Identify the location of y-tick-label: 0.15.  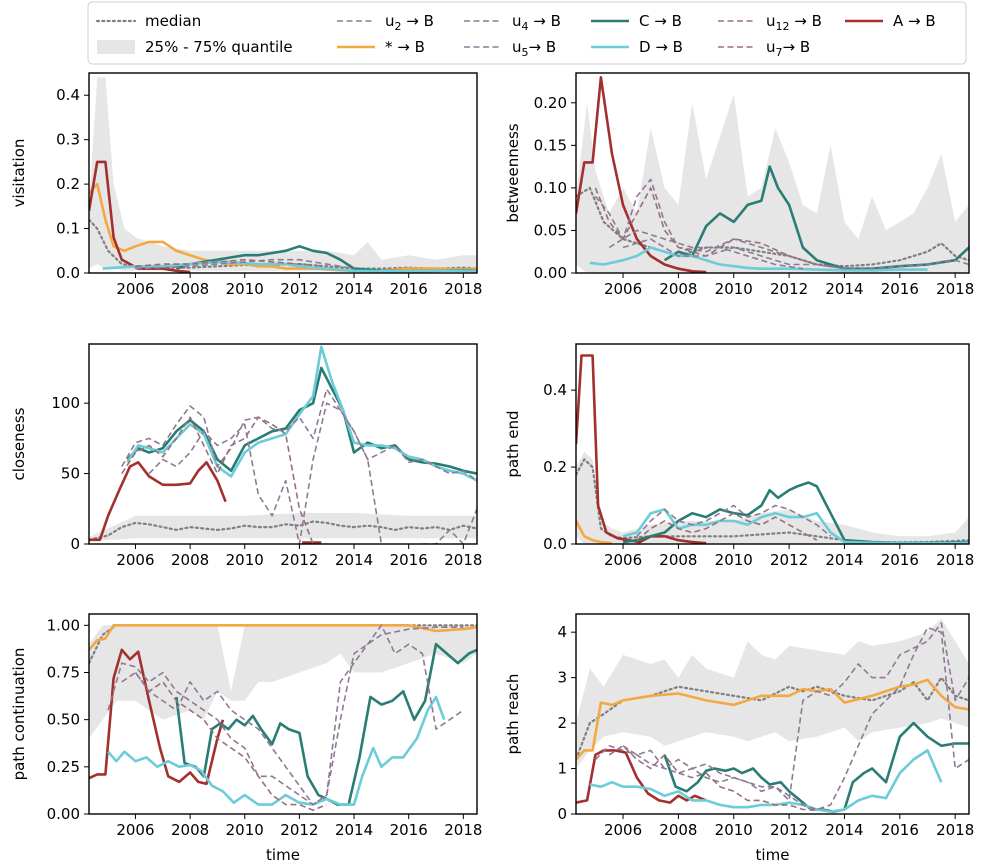
(550, 145).